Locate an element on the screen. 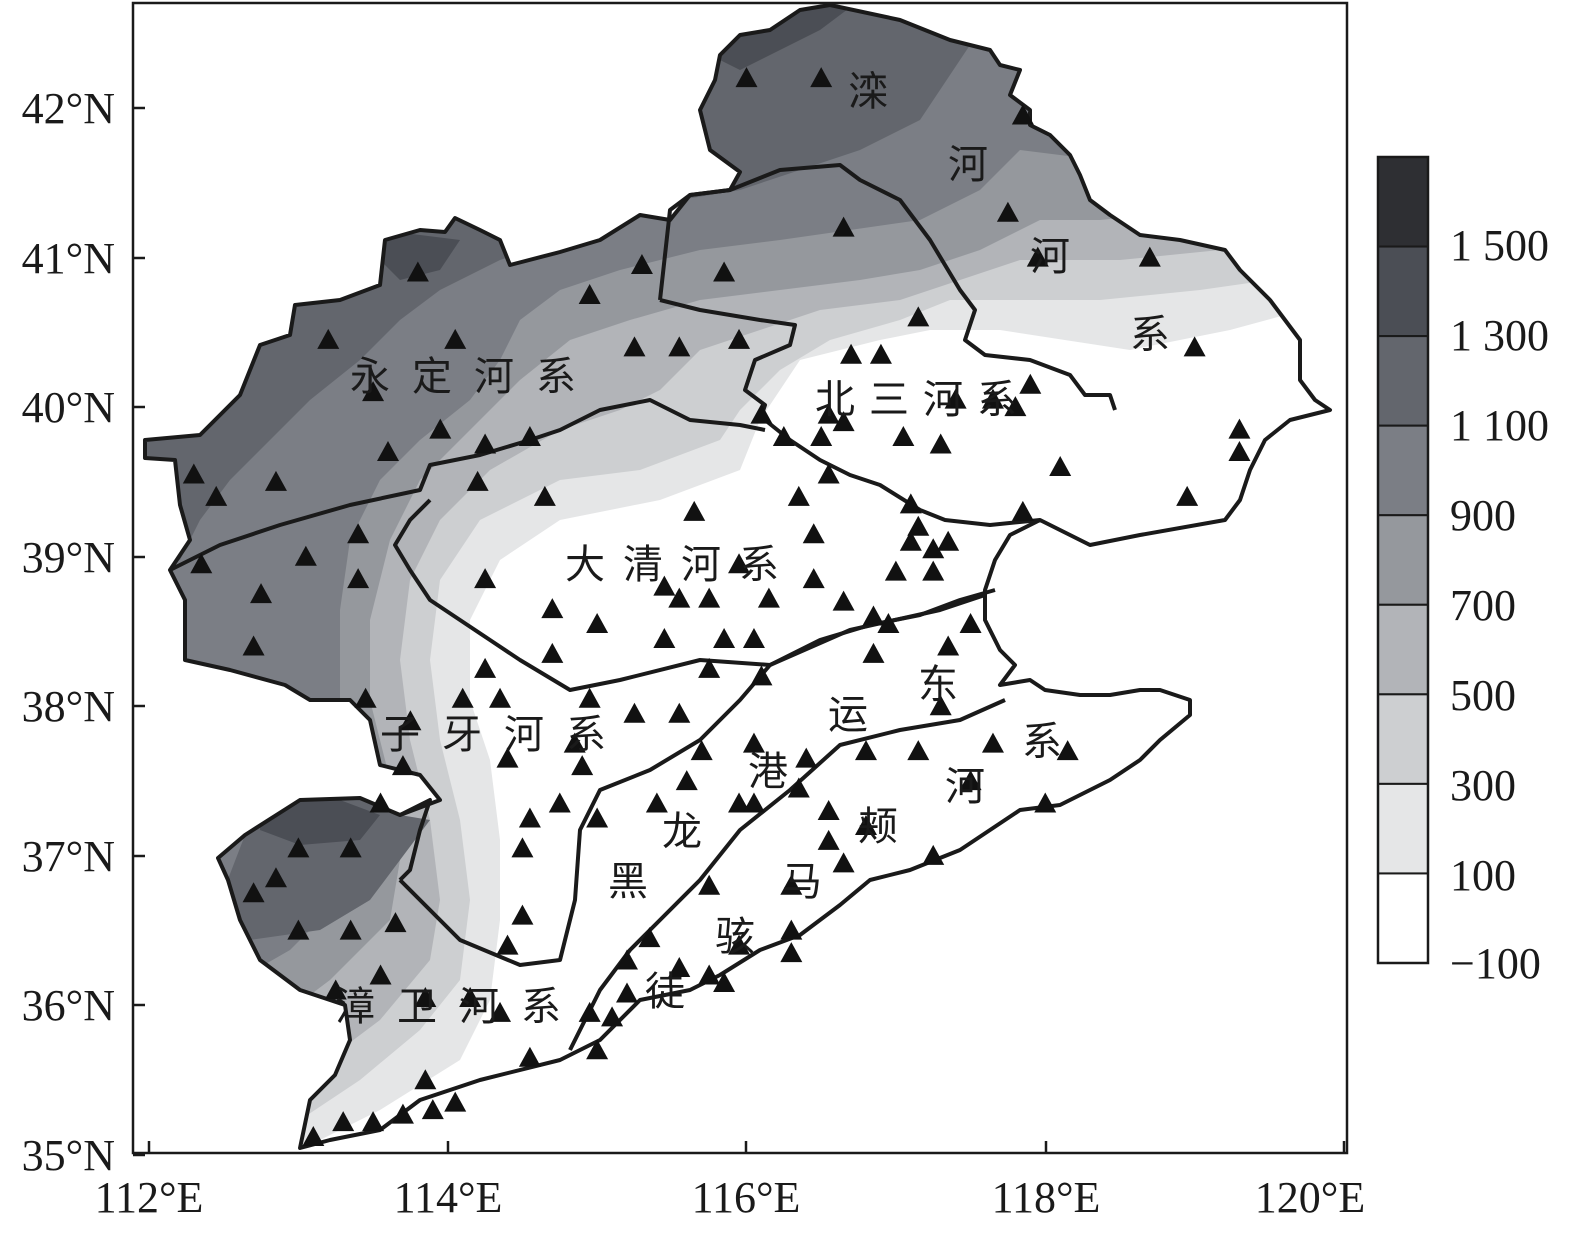 Image resolution: width=1575 pixels, height=1234 pixels. y-tick-label: 42°N is located at coordinates (68, 108).